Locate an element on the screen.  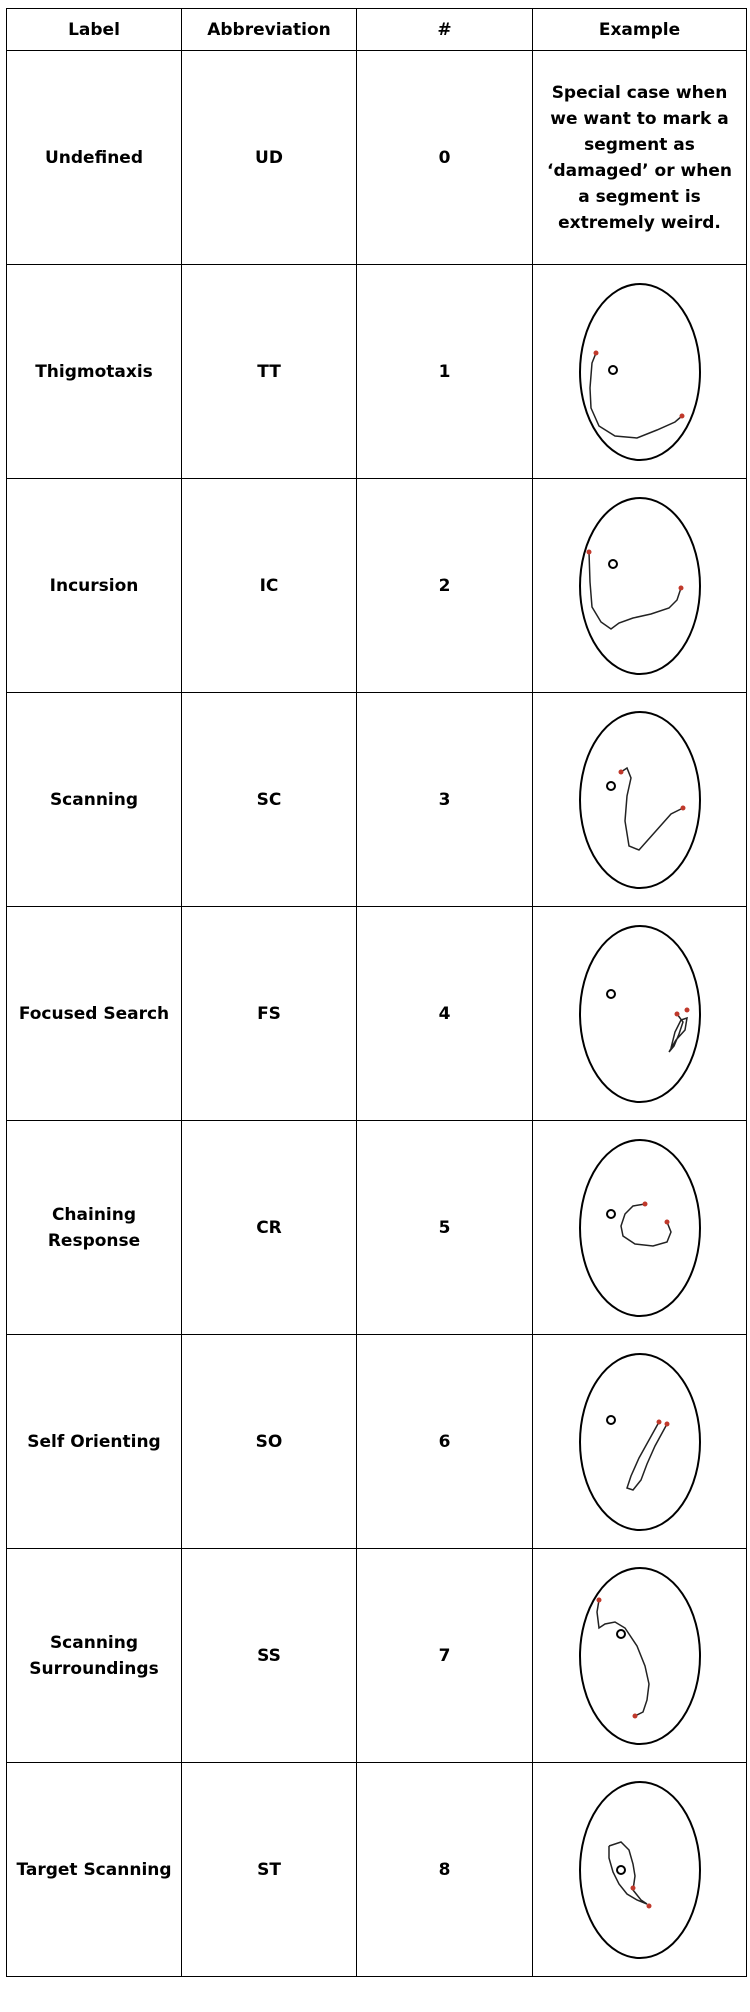
row-abbreviation: ST is located at coordinates (269, 1869).